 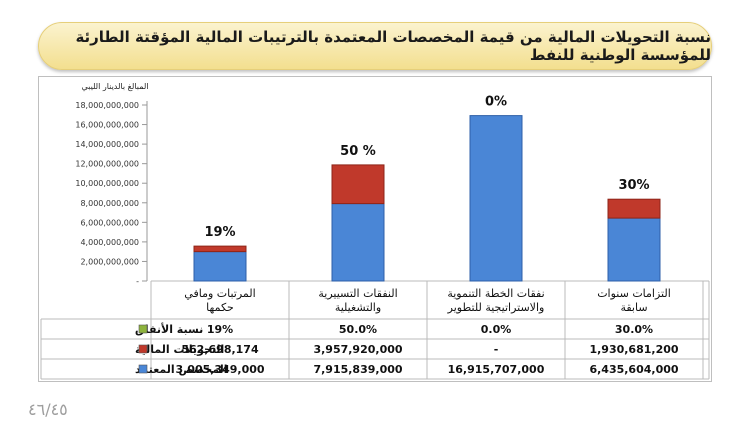 What do you see at coordinates (358, 151) in the screenshot?
I see `bar-data-label: 50 %` at bounding box center [358, 151].